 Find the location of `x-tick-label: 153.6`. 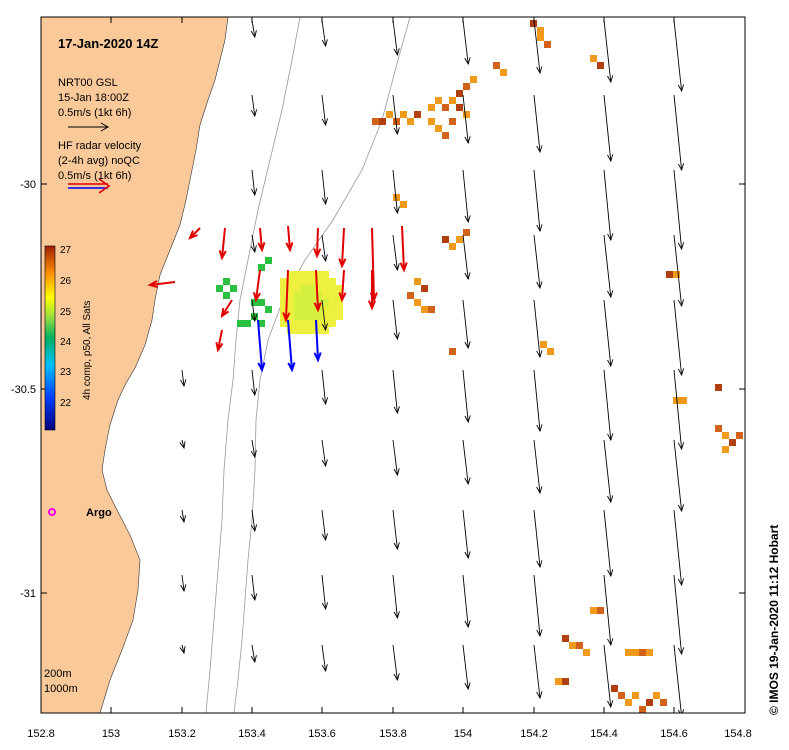

x-tick-label: 153.6 is located at coordinates (322, 734).